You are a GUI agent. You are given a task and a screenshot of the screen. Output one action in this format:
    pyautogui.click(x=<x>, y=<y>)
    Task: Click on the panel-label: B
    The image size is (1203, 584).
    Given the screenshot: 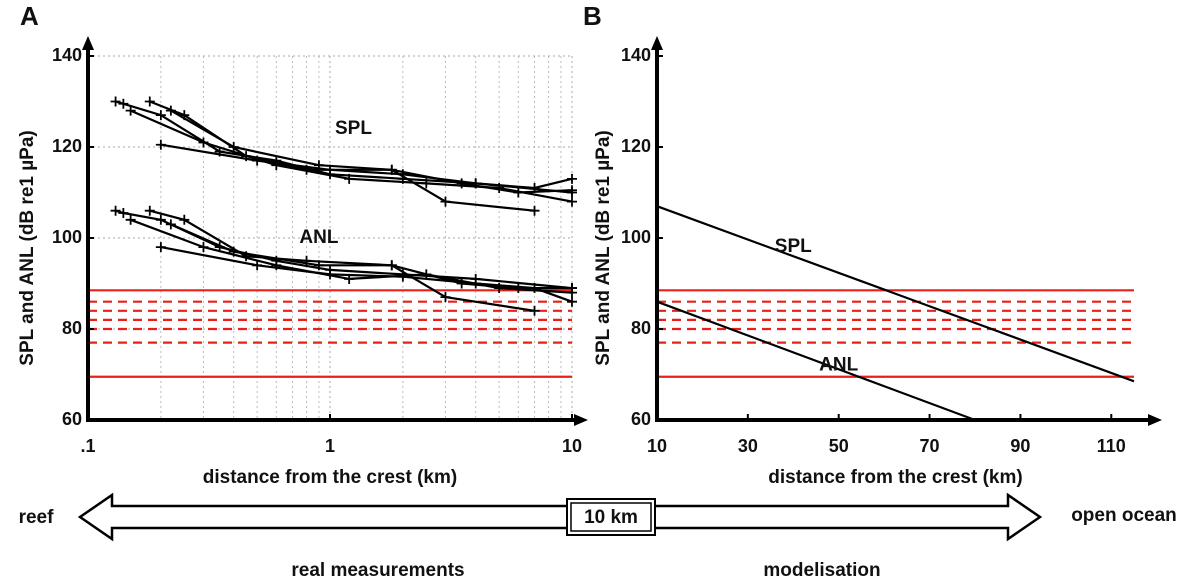 What is the action you would take?
    pyautogui.click(x=592, y=16)
    